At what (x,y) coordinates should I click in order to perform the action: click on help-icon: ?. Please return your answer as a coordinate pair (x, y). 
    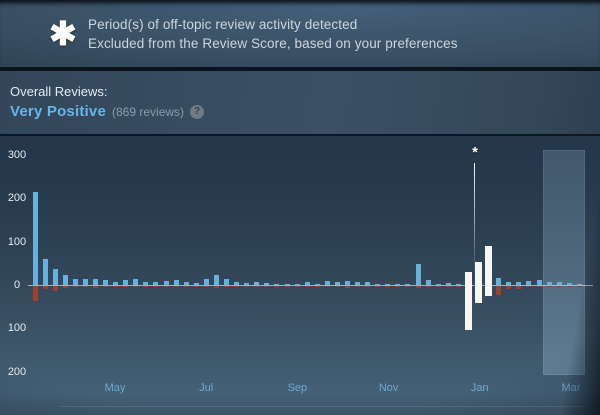
    Looking at the image, I should click on (197, 111).